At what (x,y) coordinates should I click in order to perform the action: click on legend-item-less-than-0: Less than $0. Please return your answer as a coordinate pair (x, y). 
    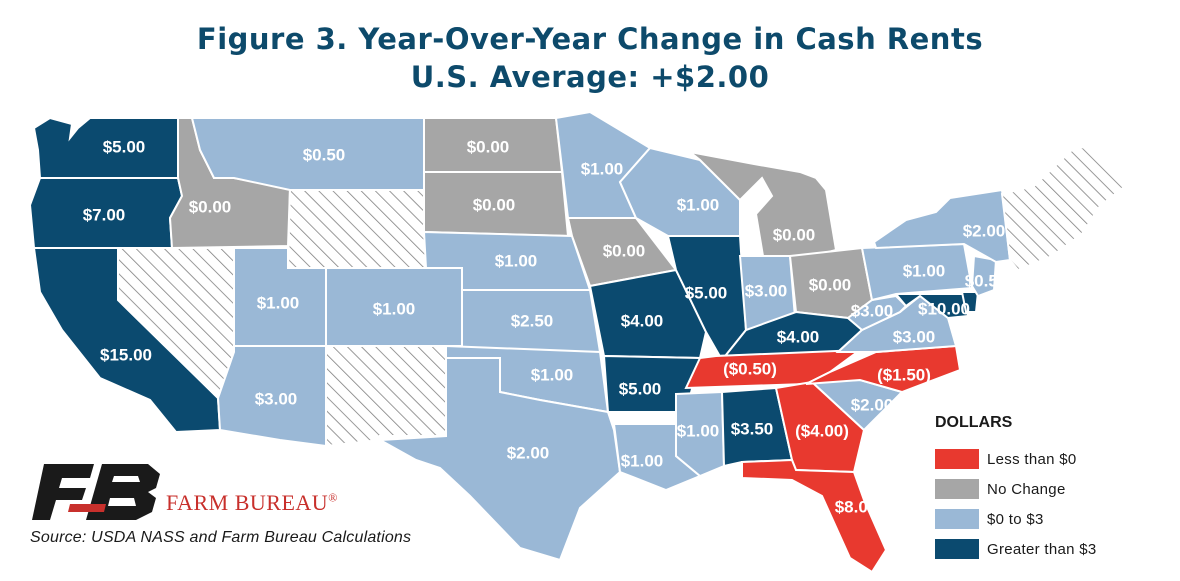
    Looking at the image, I should click on (1006, 459).